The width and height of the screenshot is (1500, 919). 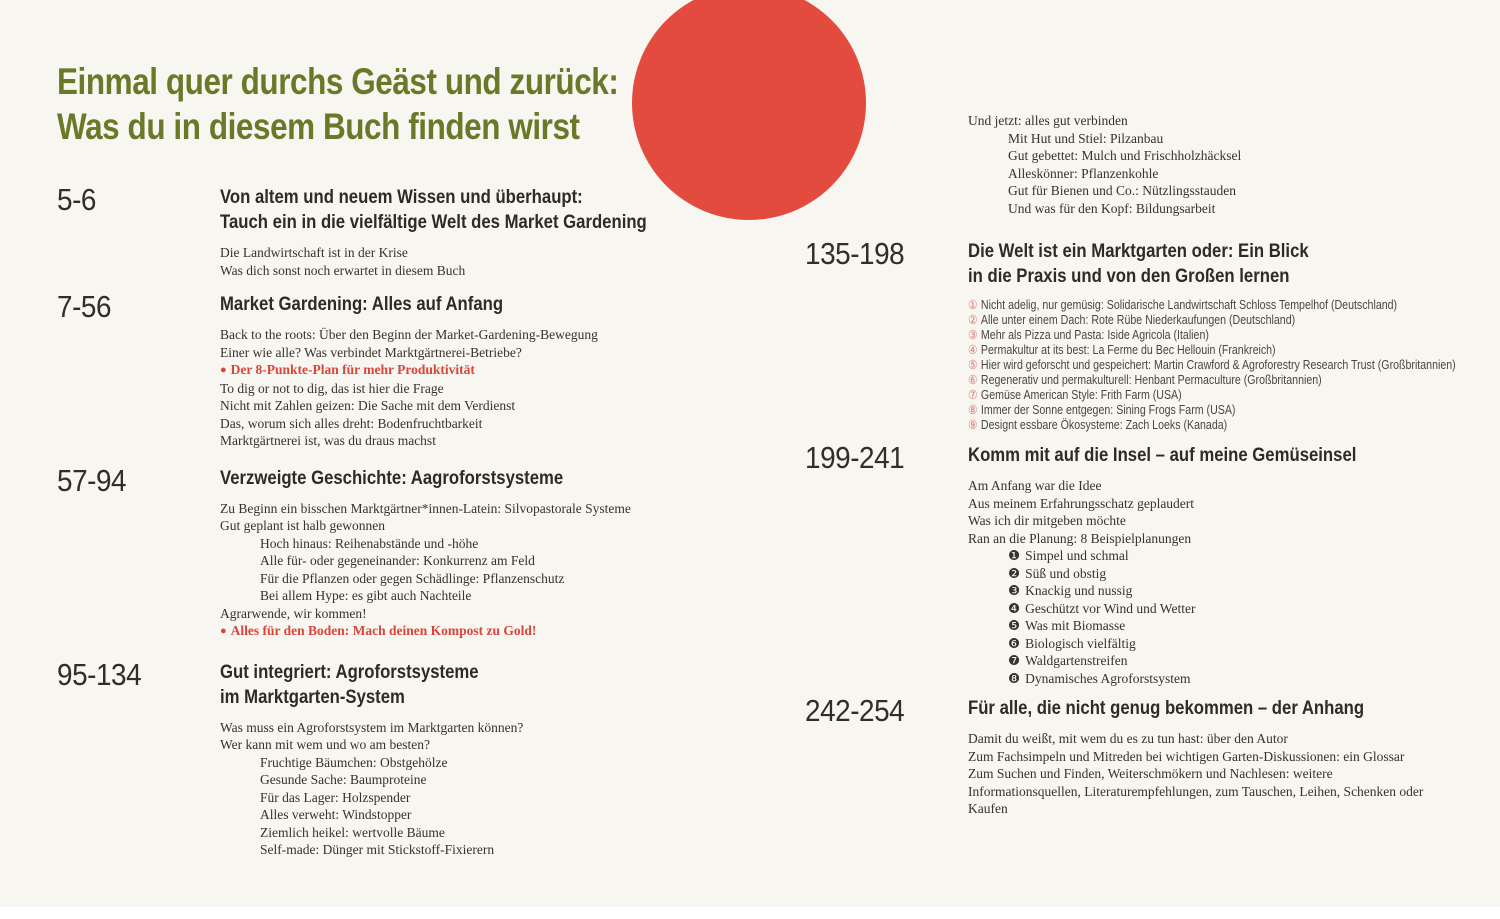 What do you see at coordinates (338, 81) in the screenshot?
I see `heading-line: Einmal quer durchs Geäst und zurück:` at bounding box center [338, 81].